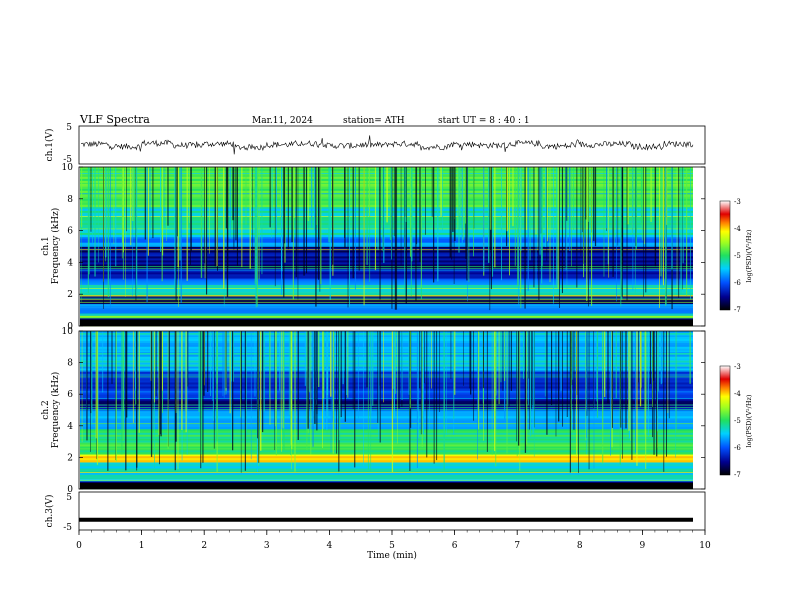 The width and height of the screenshot is (792, 612). I want to click on frequency-tick-label: 10, so click(68, 168).